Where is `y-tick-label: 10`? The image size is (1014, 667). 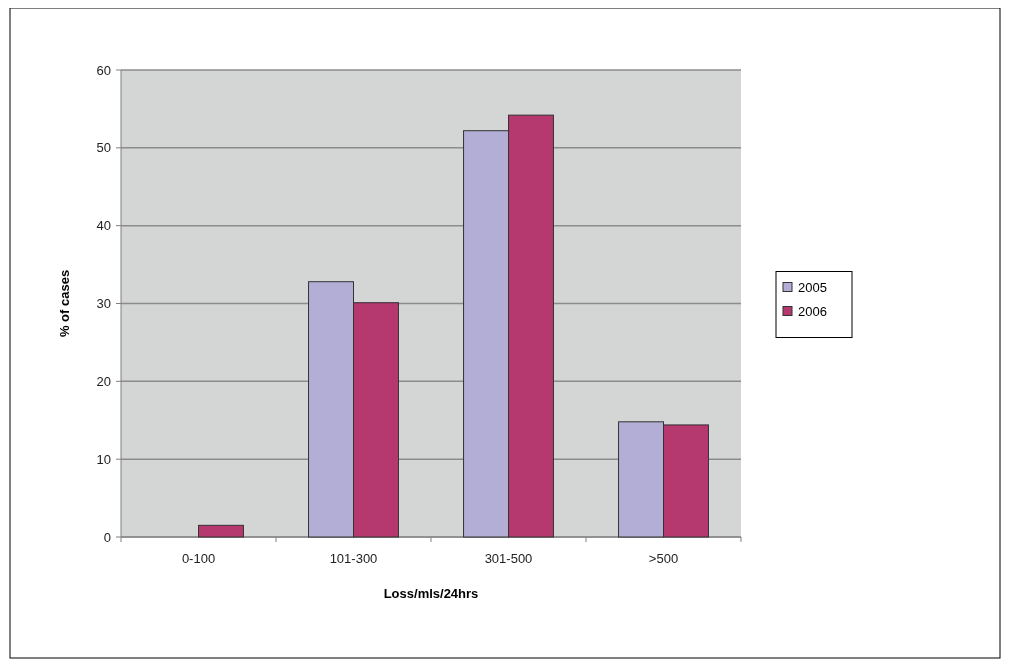 y-tick-label: 10 is located at coordinates (103, 459).